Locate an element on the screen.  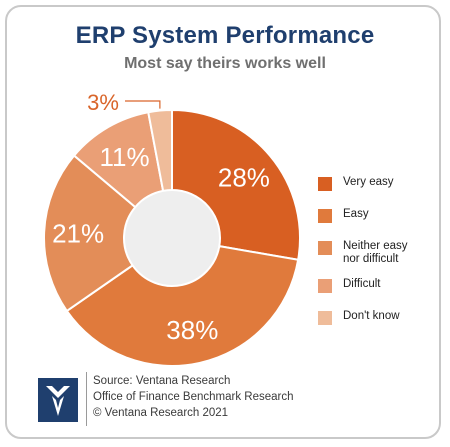
slice-very-easy is located at coordinates (236, 184).